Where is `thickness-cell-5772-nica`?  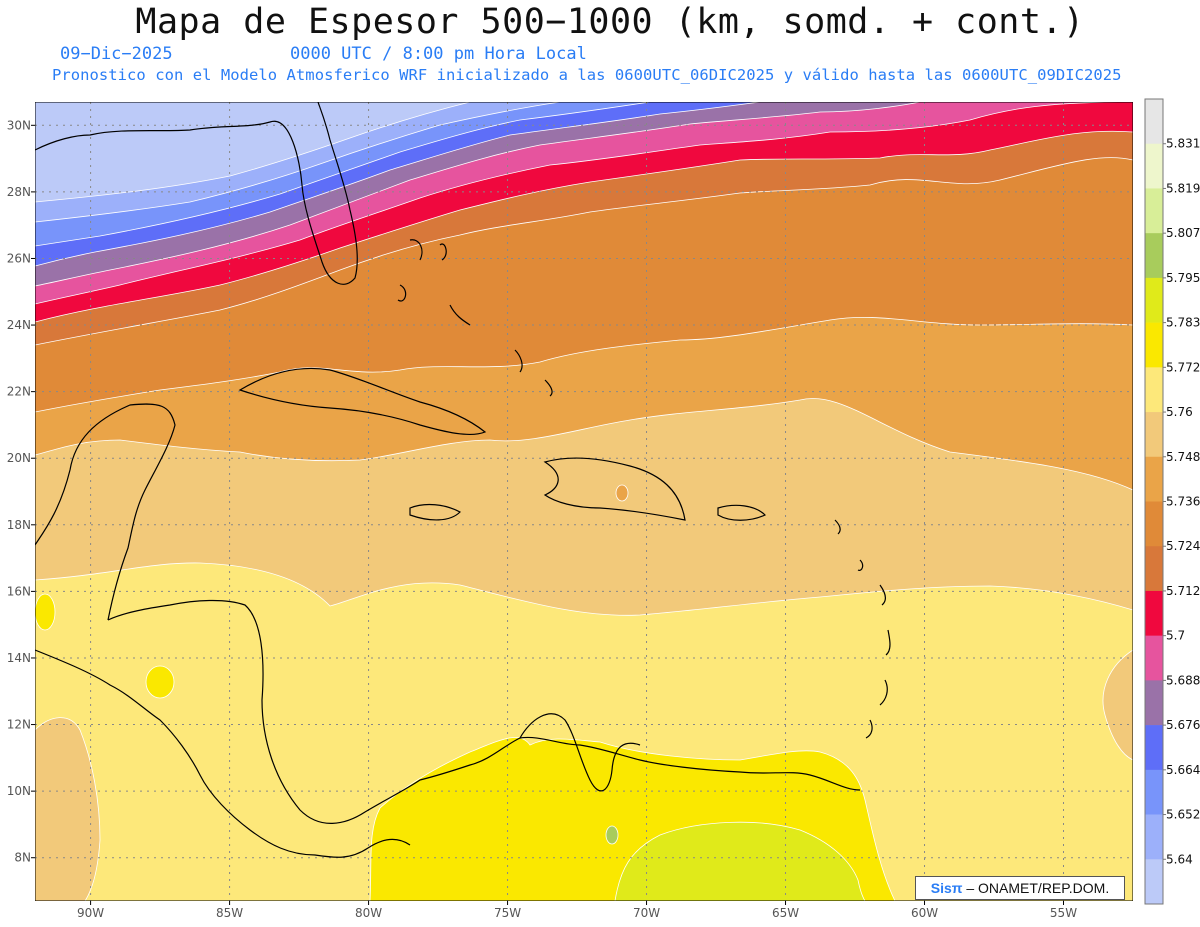 thickness-cell-5772-nica is located at coordinates (160, 682).